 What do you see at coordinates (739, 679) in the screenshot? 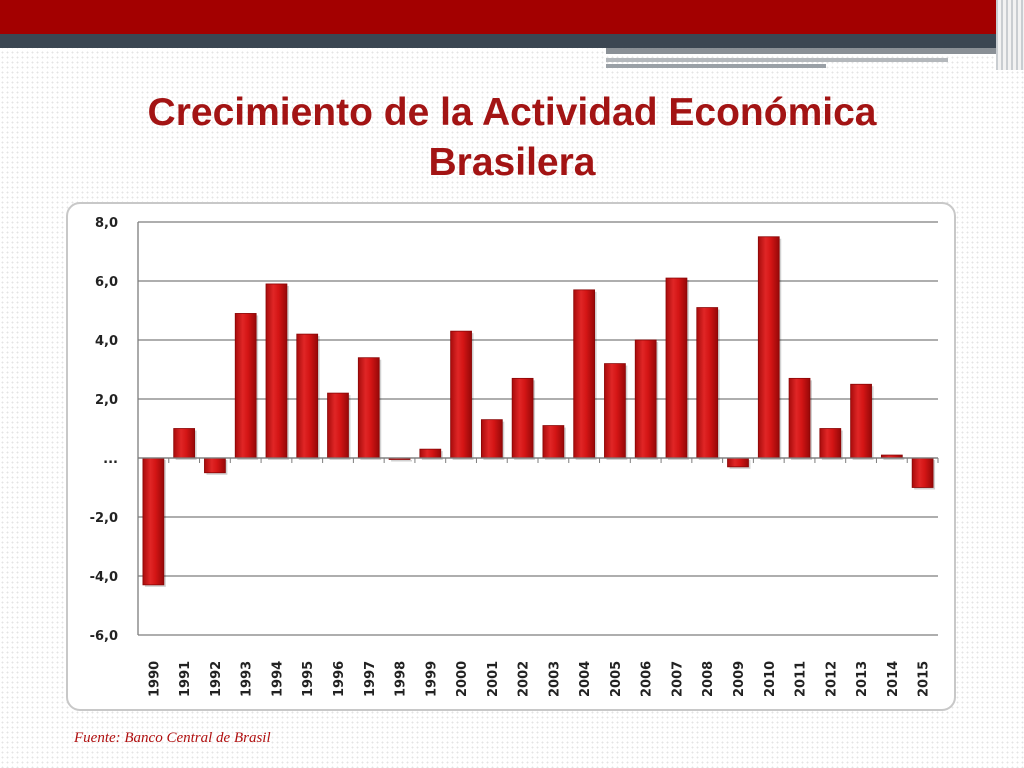
I see `x-tick-label: 2009` at bounding box center [739, 679].